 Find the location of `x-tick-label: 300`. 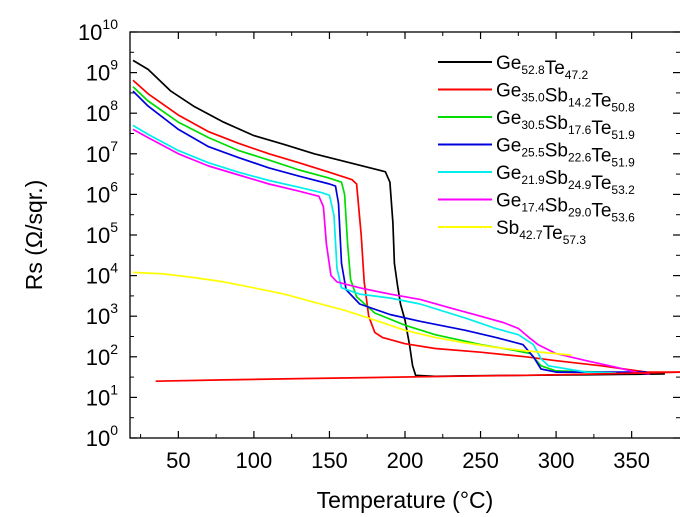

x-tick-label: 300 is located at coordinates (556, 460).